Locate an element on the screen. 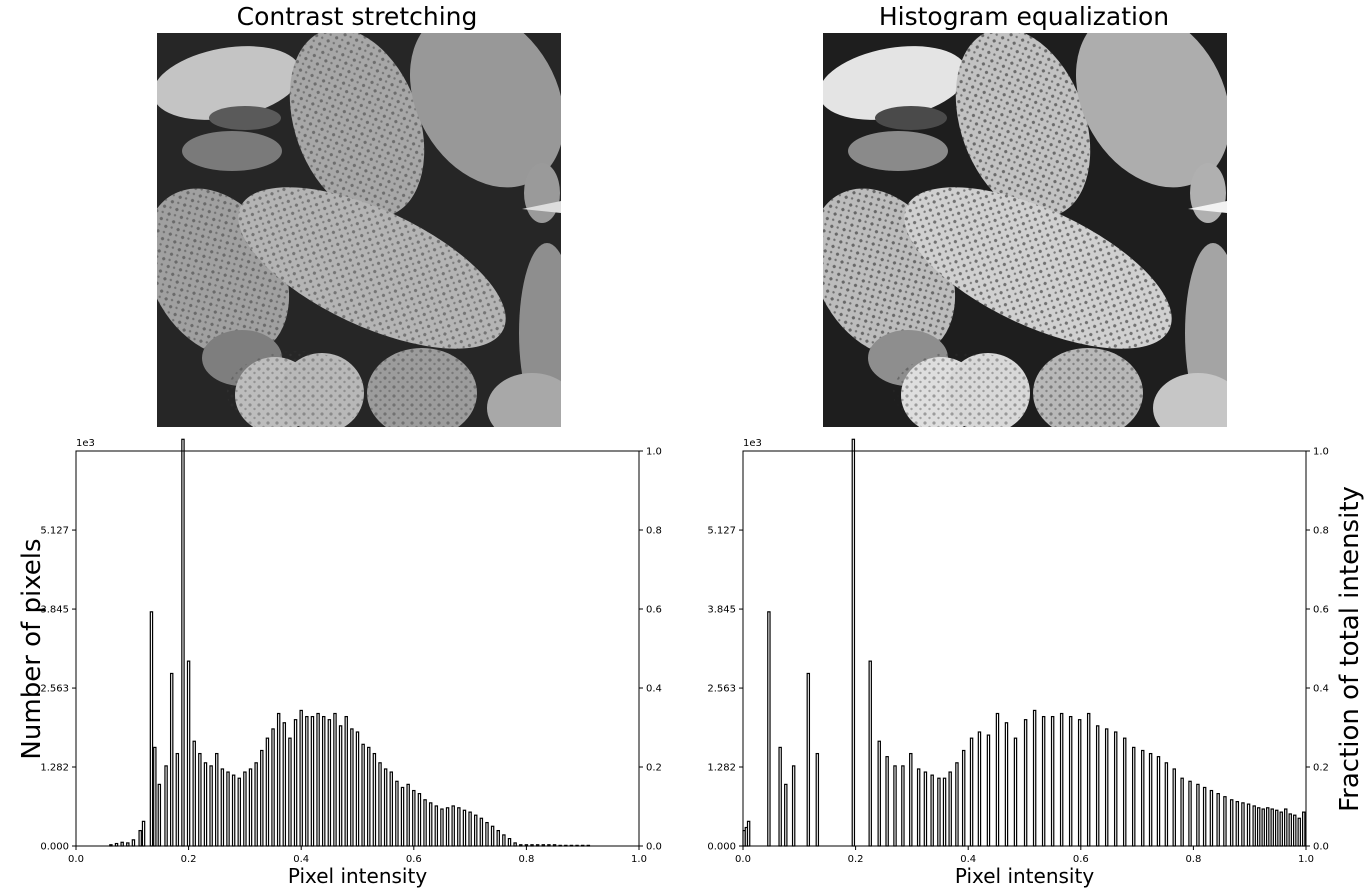 This screenshot has height=896, width=1368. contrast-stretched-image is located at coordinates (359, 230).